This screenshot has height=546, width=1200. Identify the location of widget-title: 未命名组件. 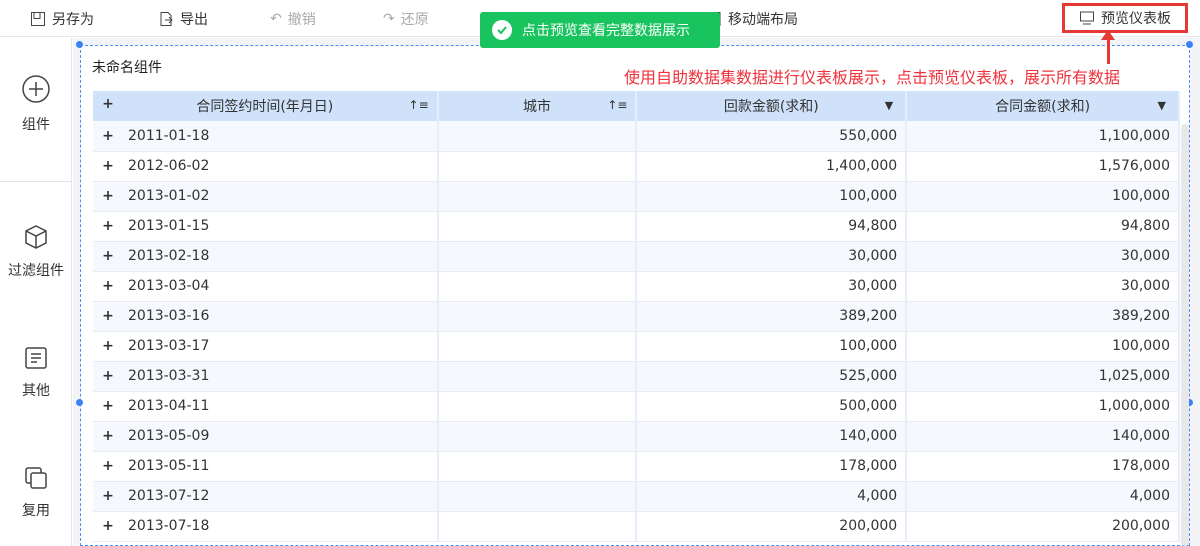
(127, 68).